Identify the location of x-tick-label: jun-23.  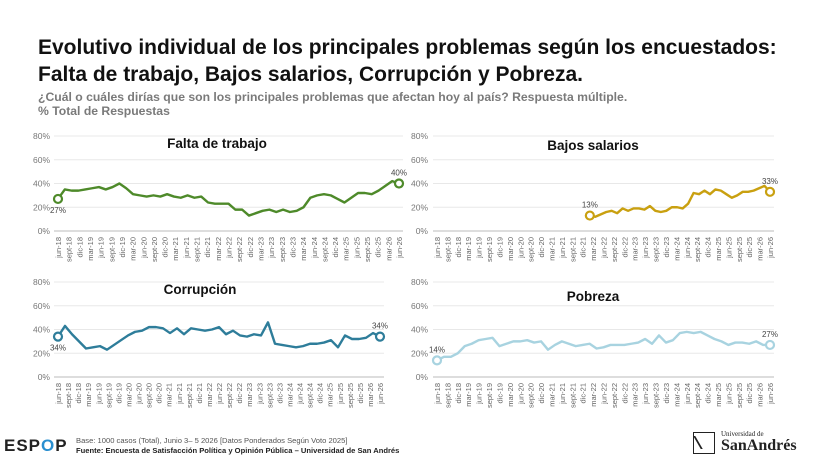
(259, 394).